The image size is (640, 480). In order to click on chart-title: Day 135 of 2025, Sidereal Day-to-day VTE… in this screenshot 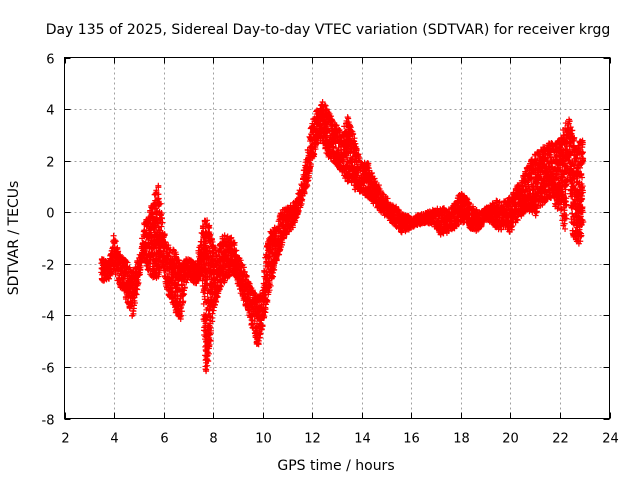, I will do `click(328, 30)`.